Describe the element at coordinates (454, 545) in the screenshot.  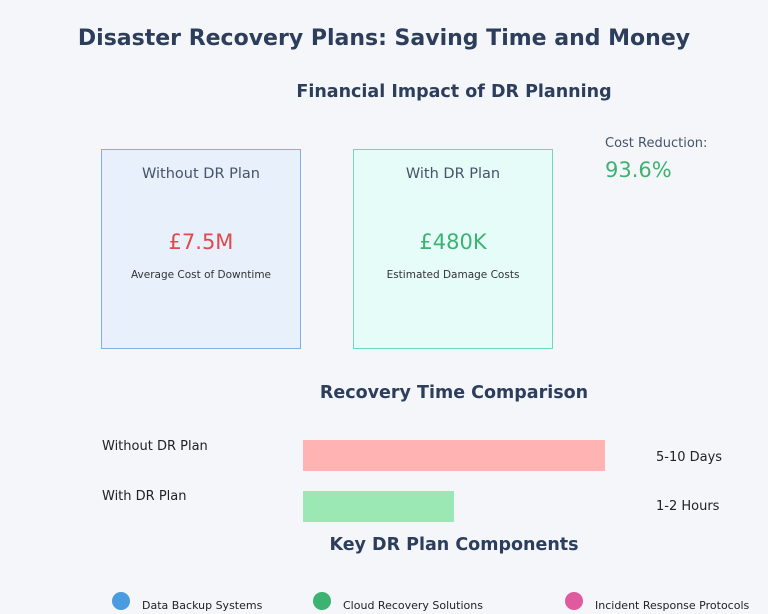
I see `components-heading: Key DR Plan Components` at that location.